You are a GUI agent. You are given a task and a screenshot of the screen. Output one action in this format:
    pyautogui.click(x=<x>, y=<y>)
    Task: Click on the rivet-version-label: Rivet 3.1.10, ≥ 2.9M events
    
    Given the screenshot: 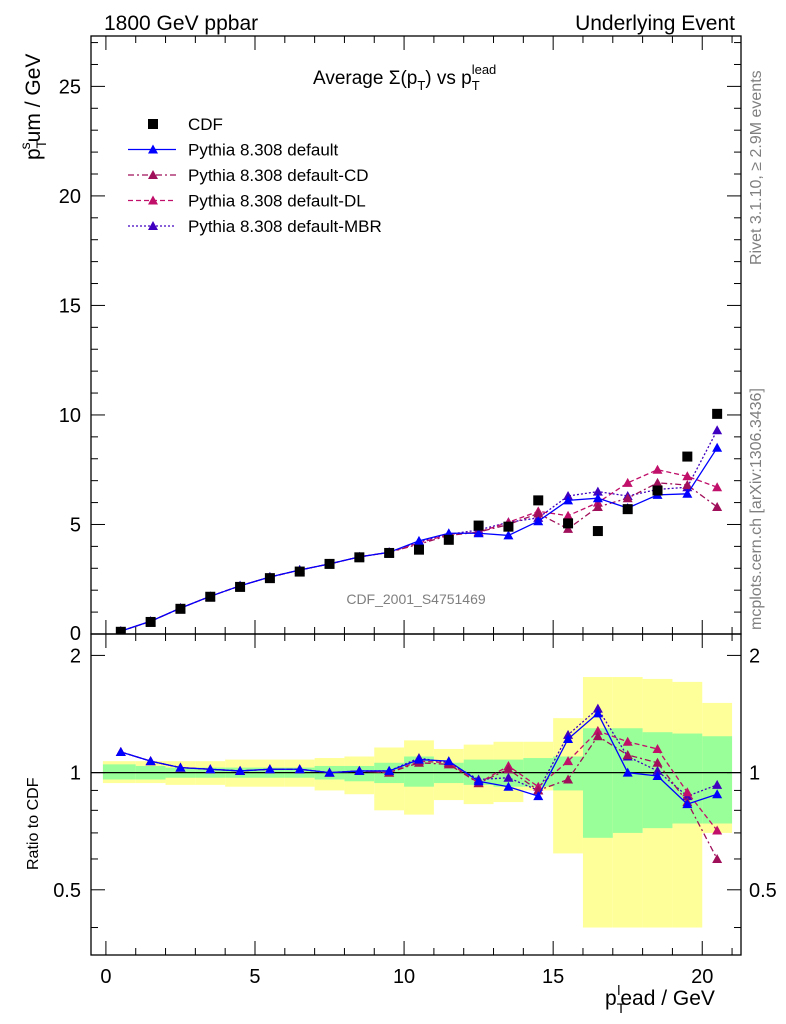 What is the action you would take?
    pyautogui.click(x=756, y=167)
    